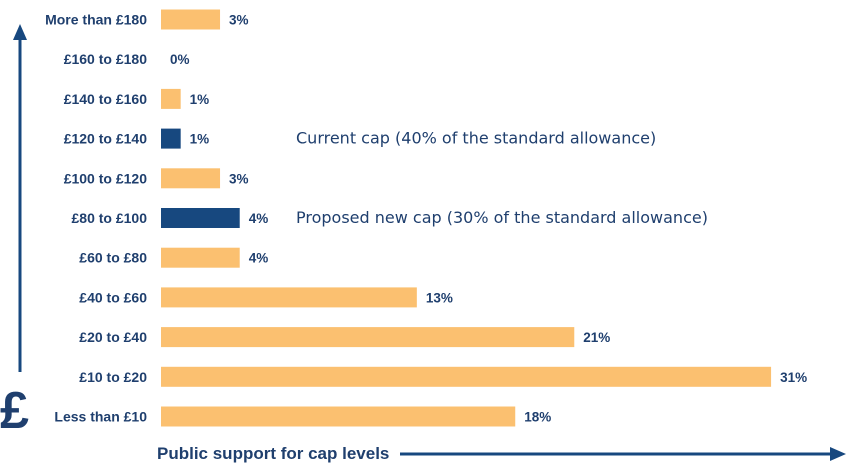 The width and height of the screenshot is (850, 471). I want to click on category-label-10-to-20: £10 to £20, so click(113, 377).